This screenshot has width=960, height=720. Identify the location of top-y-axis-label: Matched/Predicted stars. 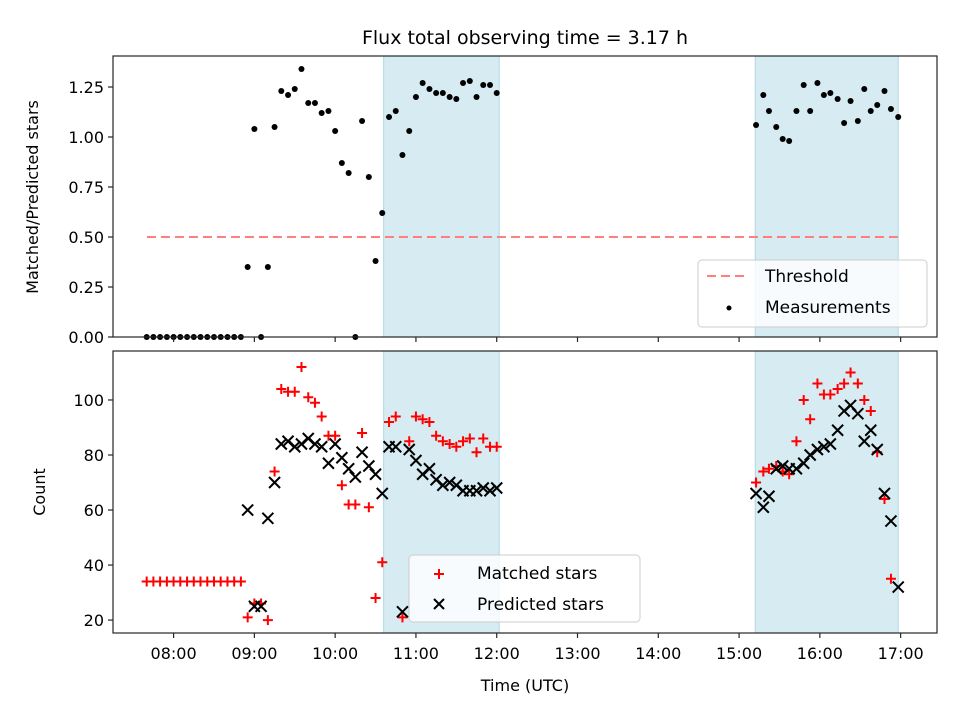
(32, 197).